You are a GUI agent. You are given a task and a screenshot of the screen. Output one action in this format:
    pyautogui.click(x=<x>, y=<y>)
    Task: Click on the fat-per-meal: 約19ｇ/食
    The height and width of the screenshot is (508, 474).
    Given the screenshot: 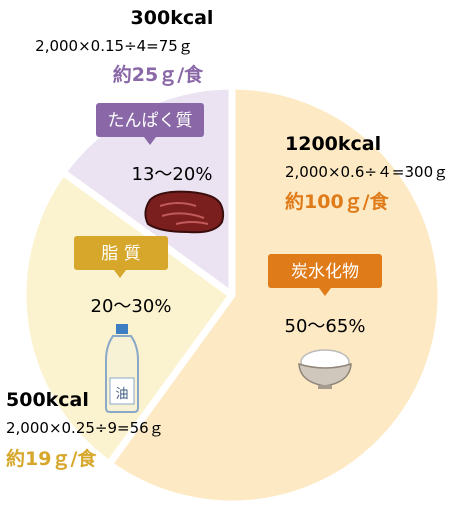 What is the action you would take?
    pyautogui.click(x=51, y=459)
    